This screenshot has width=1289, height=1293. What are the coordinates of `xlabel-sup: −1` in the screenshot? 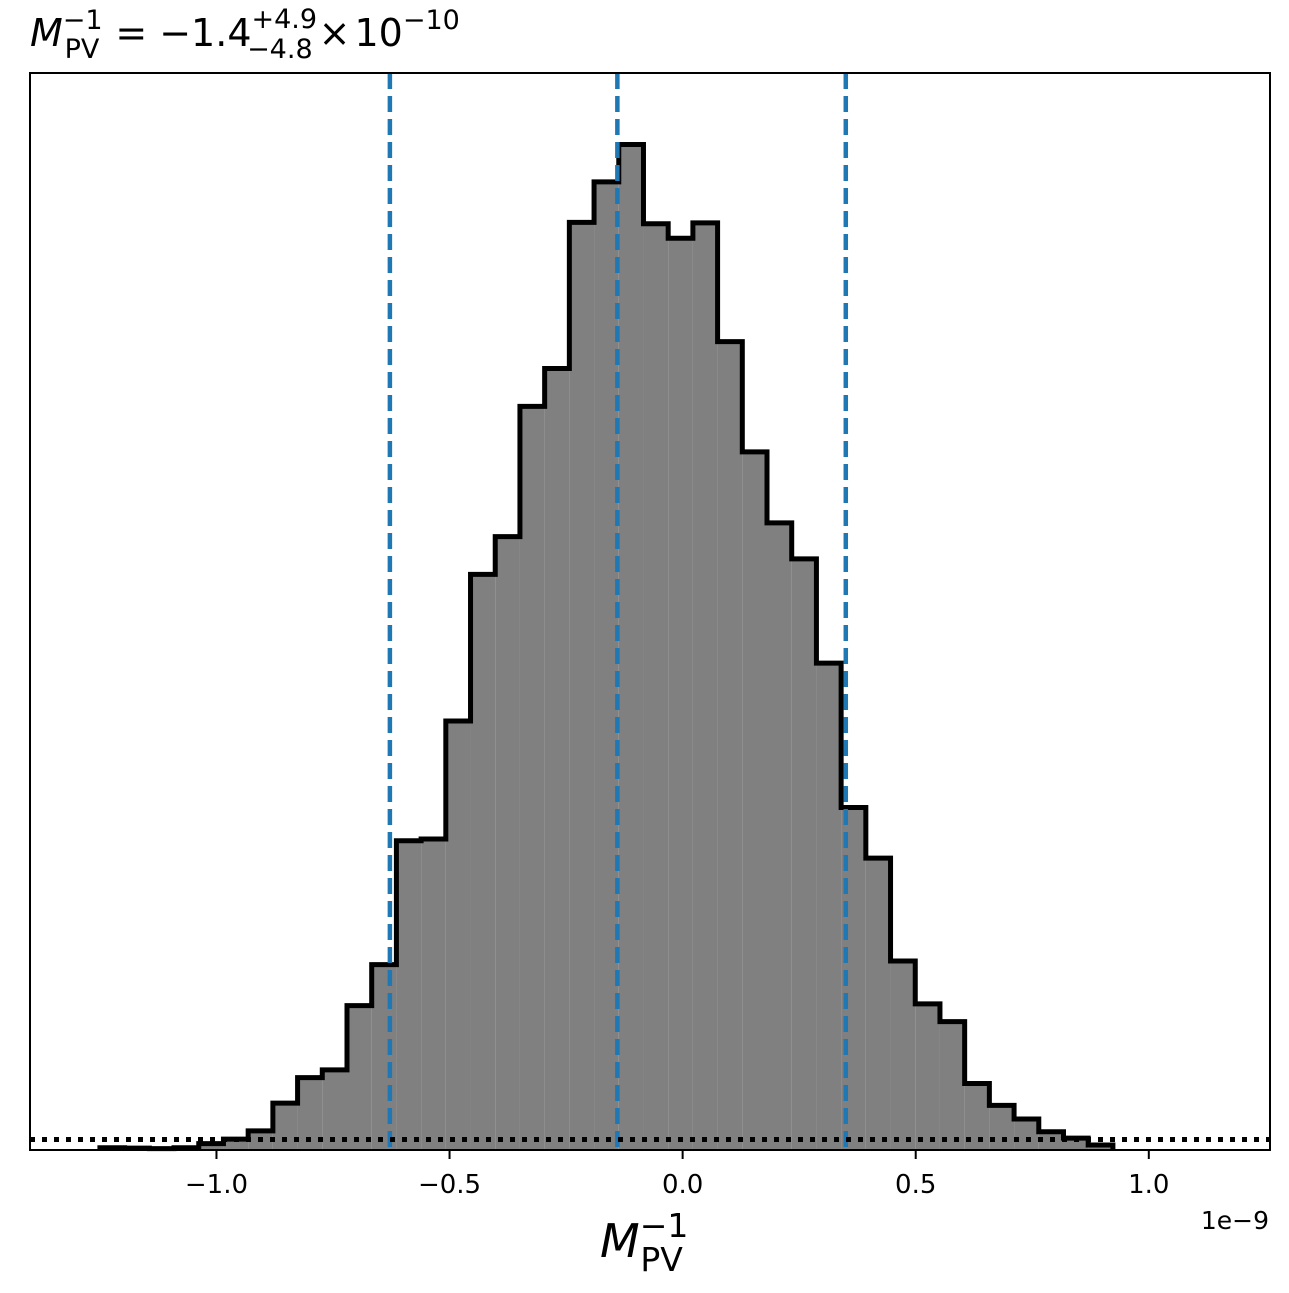 It's located at (664, 1225).